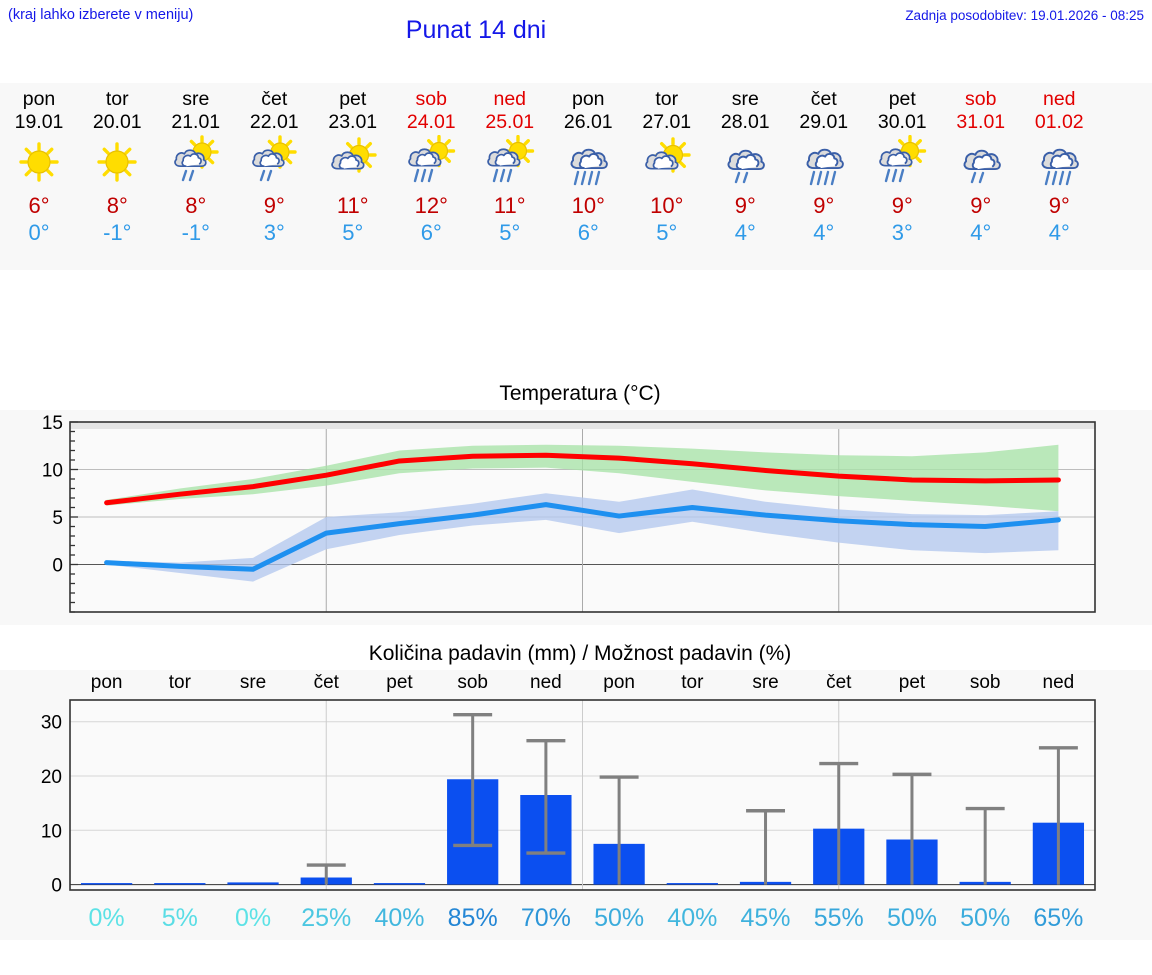  I want to click on day-column-12: sob 31.01 9° 4°, so click(981, 176).